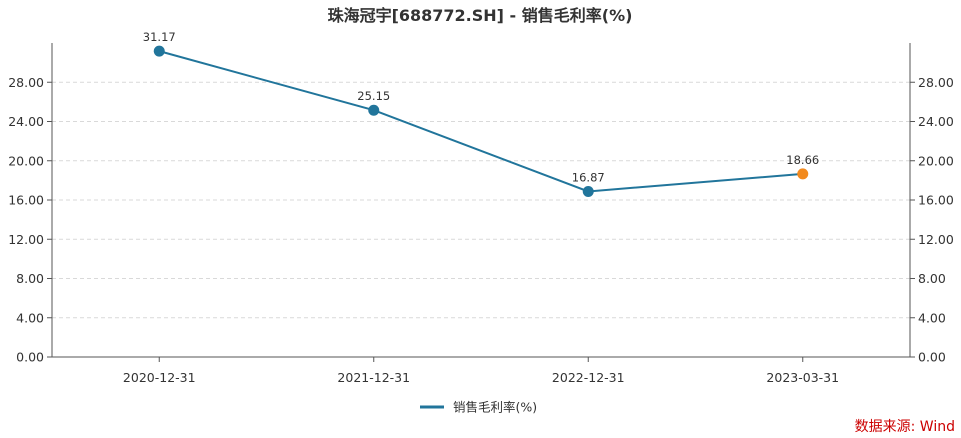 The image size is (961, 438). I want to click on x-tick-label: 2021-12-31, so click(373, 377).